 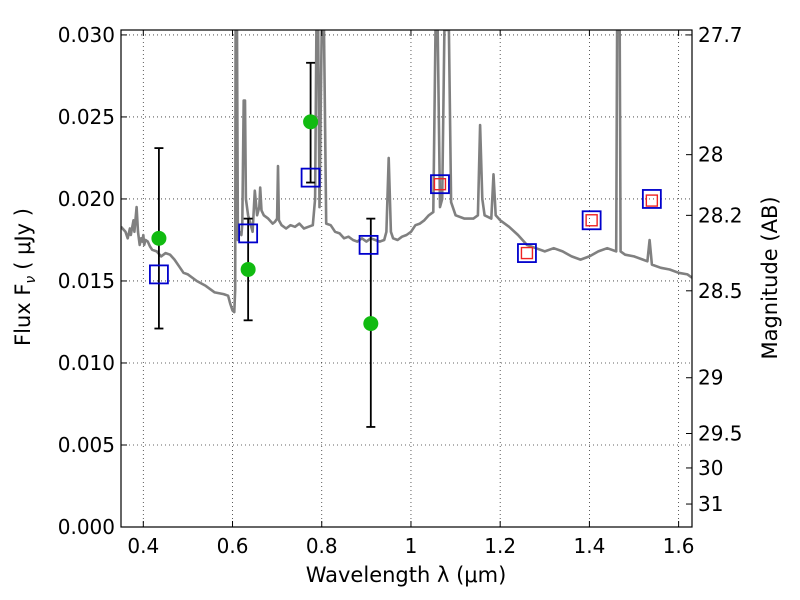 I want to click on y-tick-label: 0.030, so click(x=86, y=35).